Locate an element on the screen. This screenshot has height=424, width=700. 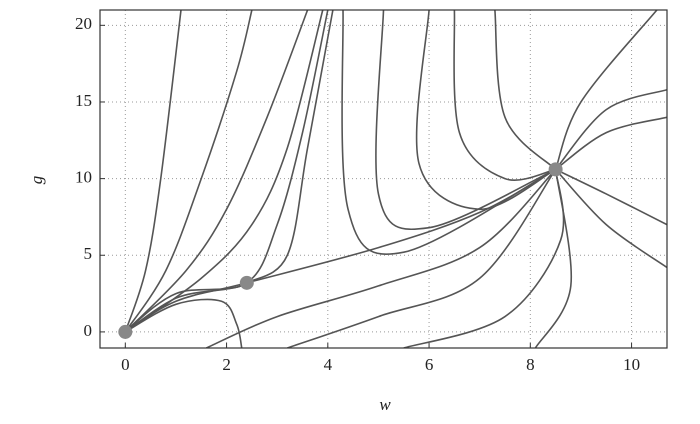
y-axis-label: g is located at coordinates (36, 180).